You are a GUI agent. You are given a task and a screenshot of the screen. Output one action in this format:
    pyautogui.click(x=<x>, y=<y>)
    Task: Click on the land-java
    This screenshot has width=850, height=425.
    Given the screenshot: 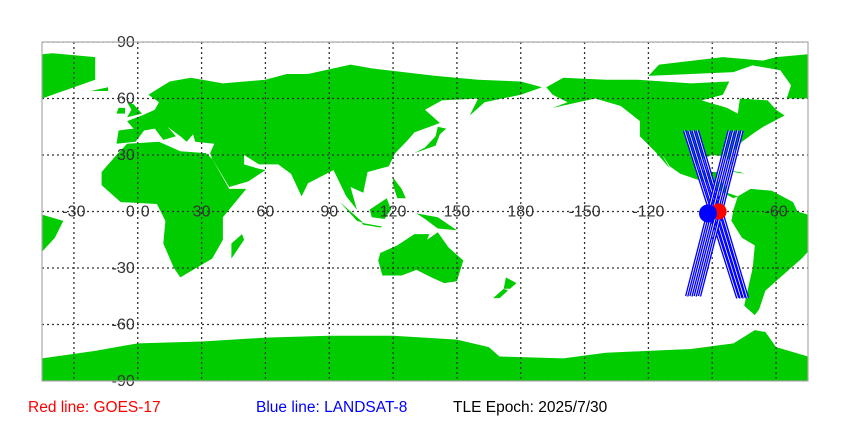 What is the action you would take?
    pyautogui.click(x=372, y=225)
    